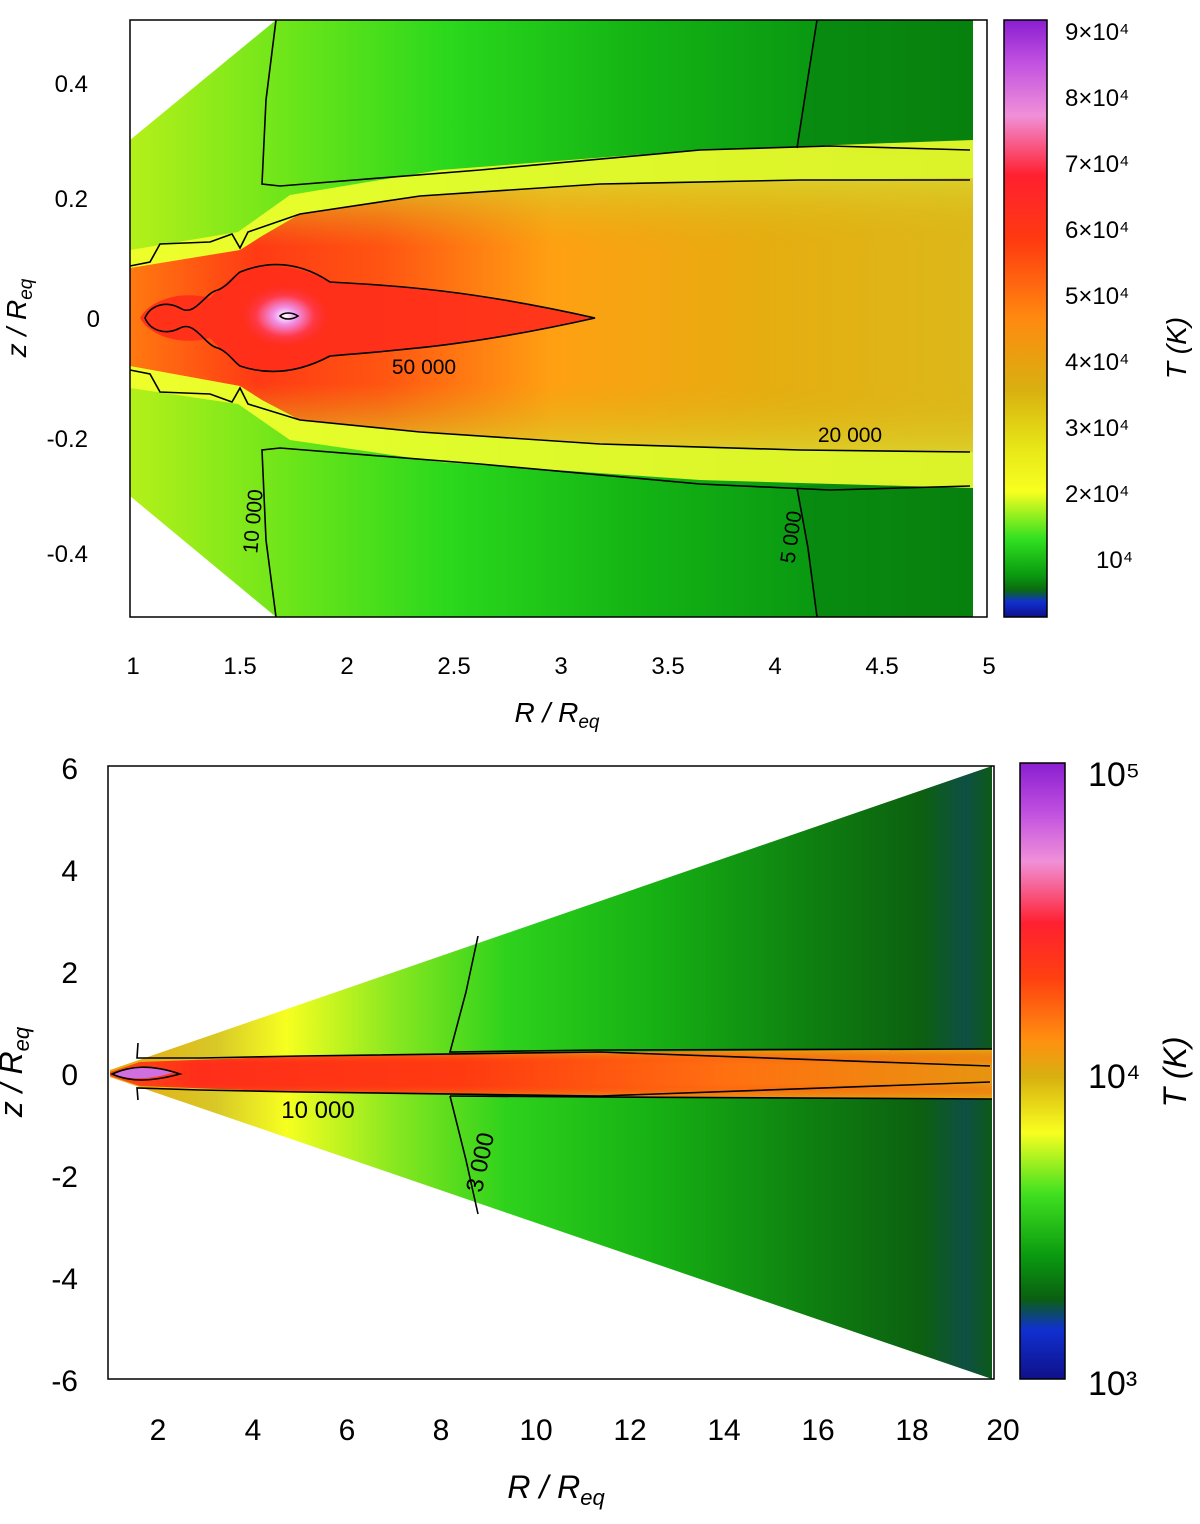  What do you see at coordinates (69, 769) in the screenshot?
I see `bottom-y-tick-label: 6` at bounding box center [69, 769].